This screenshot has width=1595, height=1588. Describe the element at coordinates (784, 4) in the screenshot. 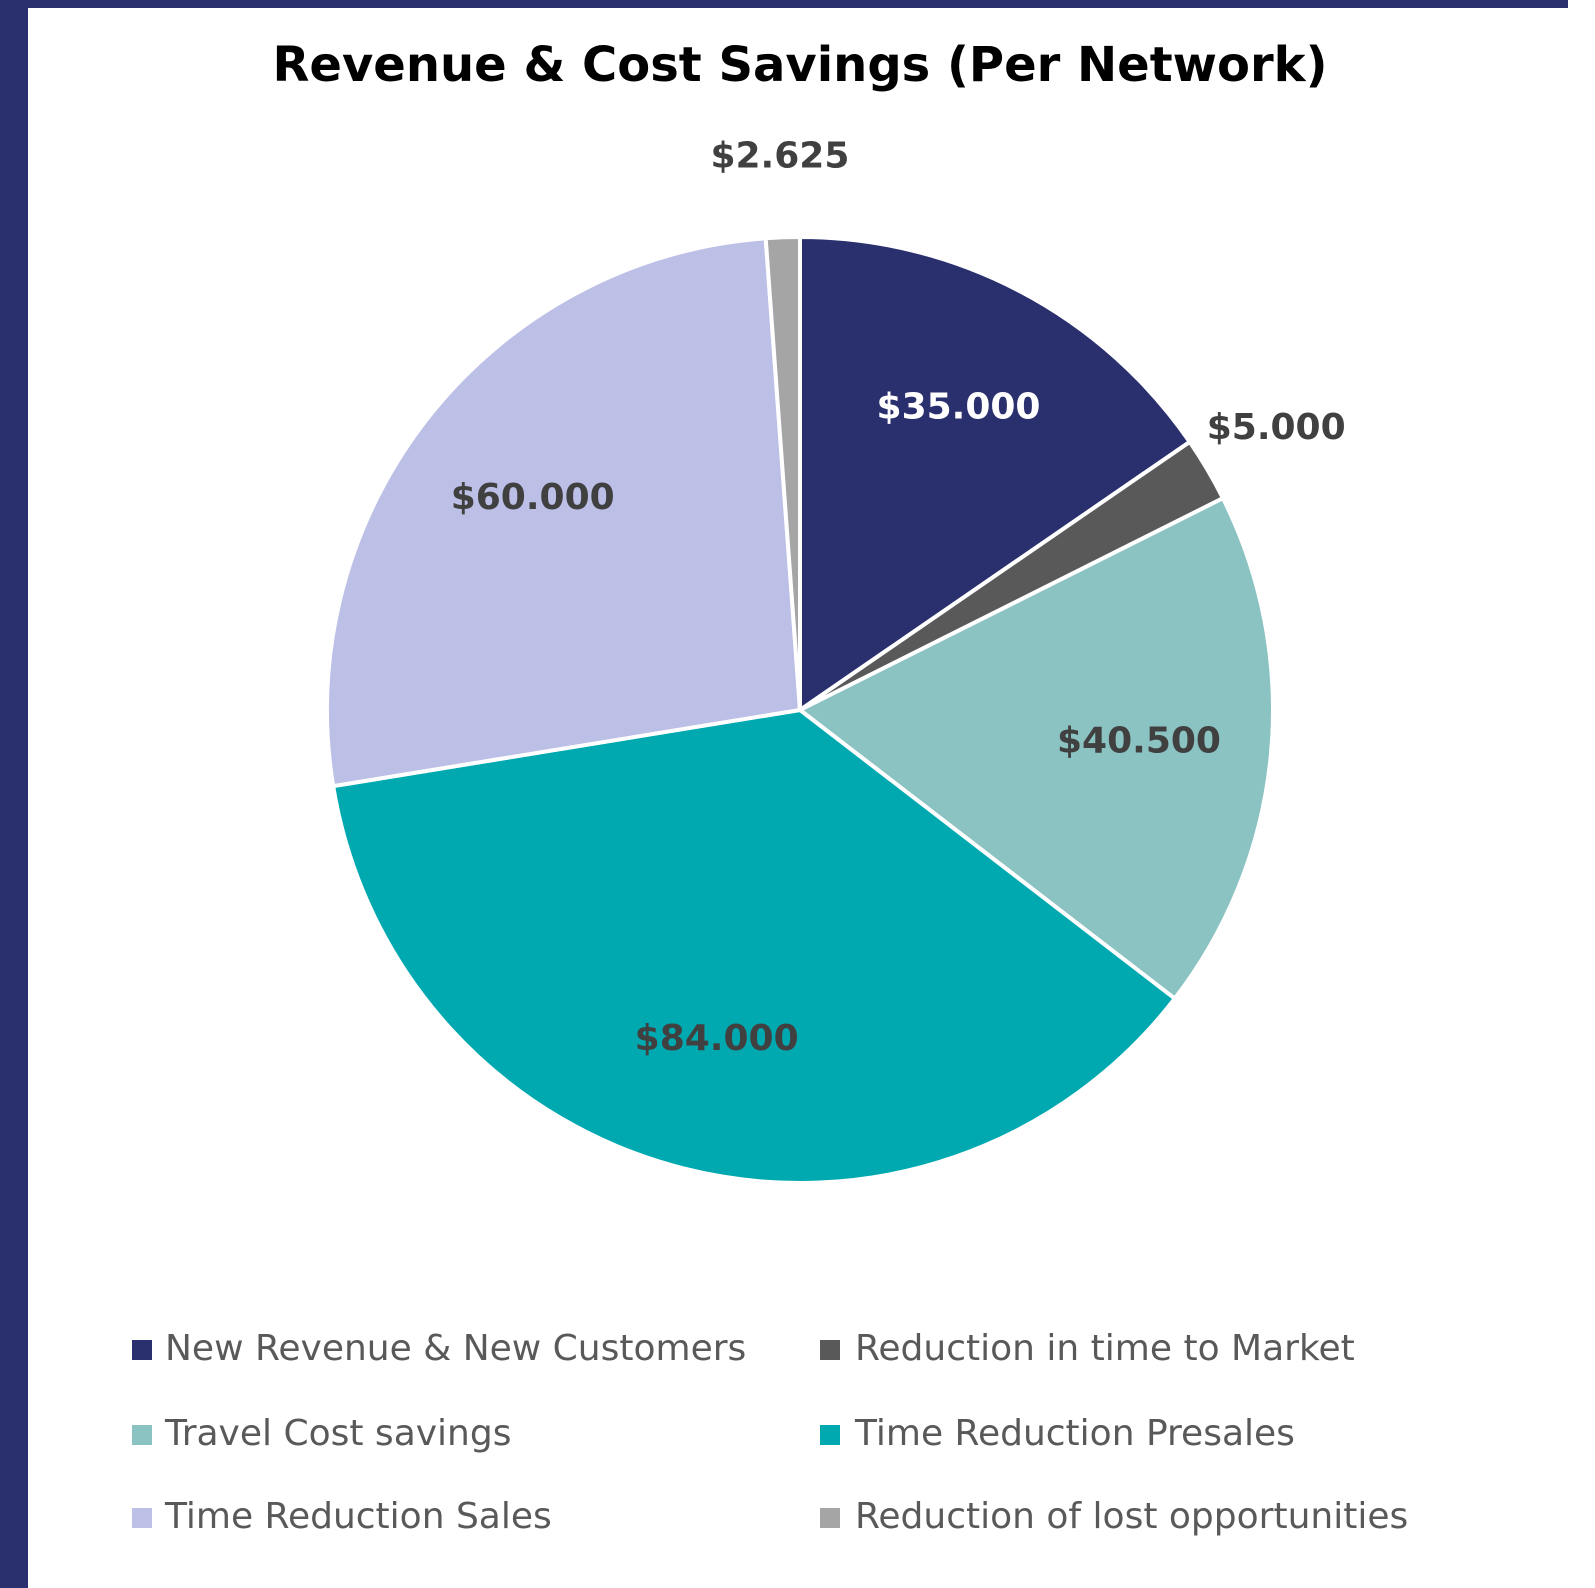

I see `frame-top` at that location.